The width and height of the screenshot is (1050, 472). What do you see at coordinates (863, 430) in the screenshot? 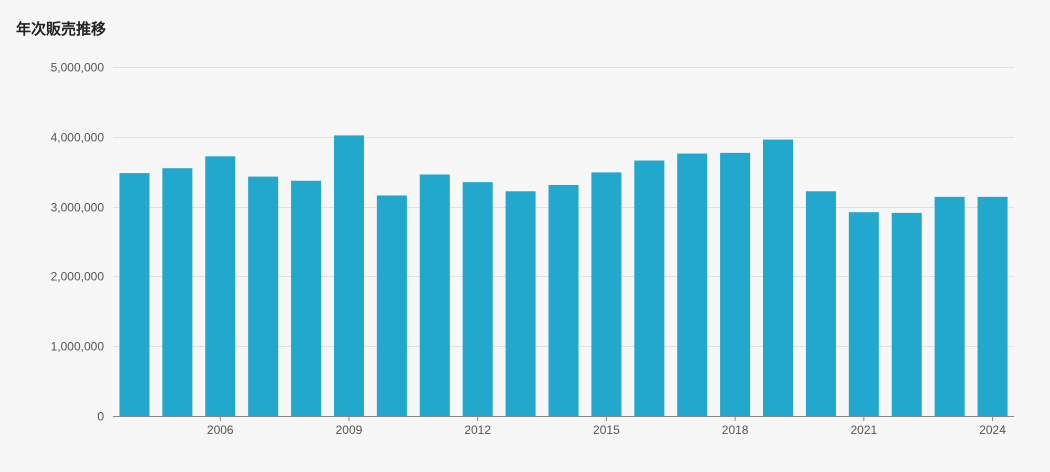
I see `x-tick-label: 2021` at bounding box center [863, 430].